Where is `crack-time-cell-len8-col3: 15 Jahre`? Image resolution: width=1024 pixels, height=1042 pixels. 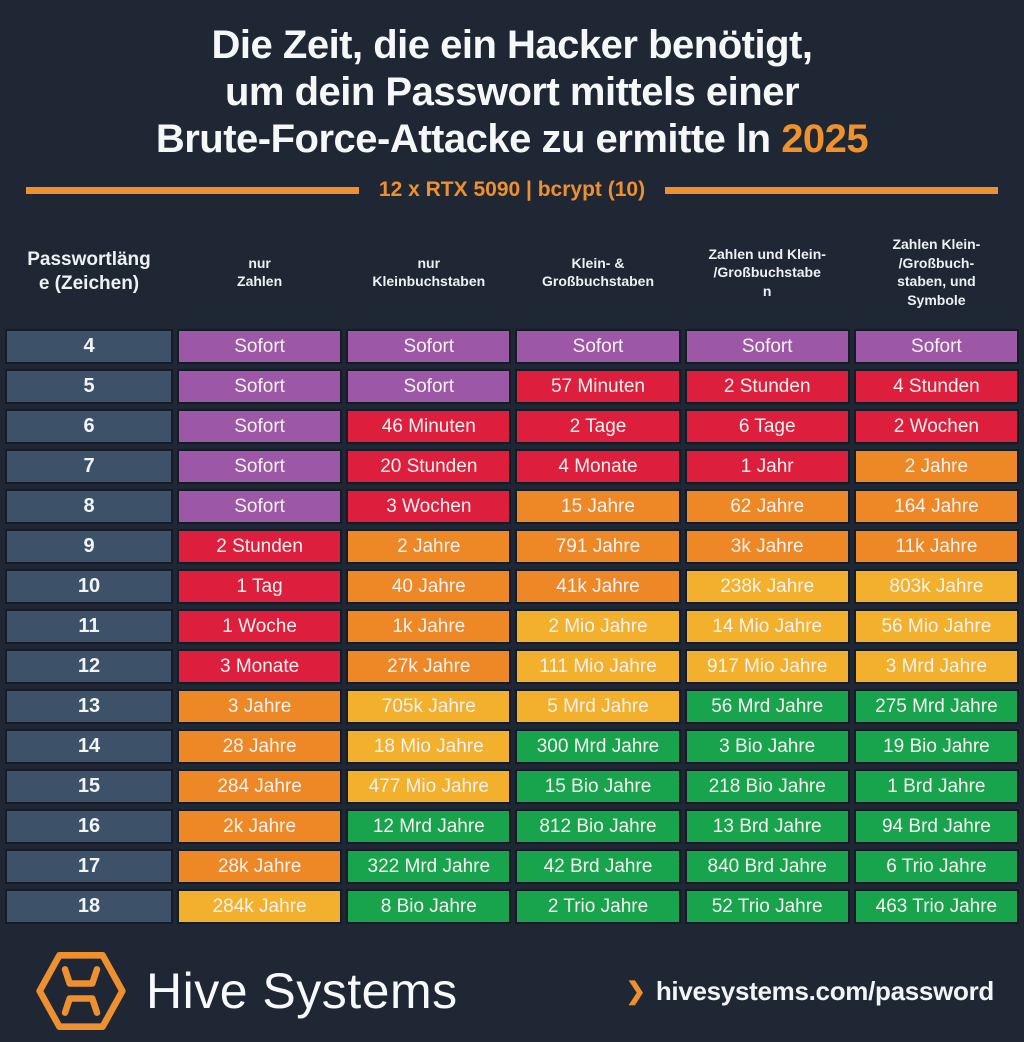
crack-time-cell-len8-col3: 15 Jahre is located at coordinates (598, 507).